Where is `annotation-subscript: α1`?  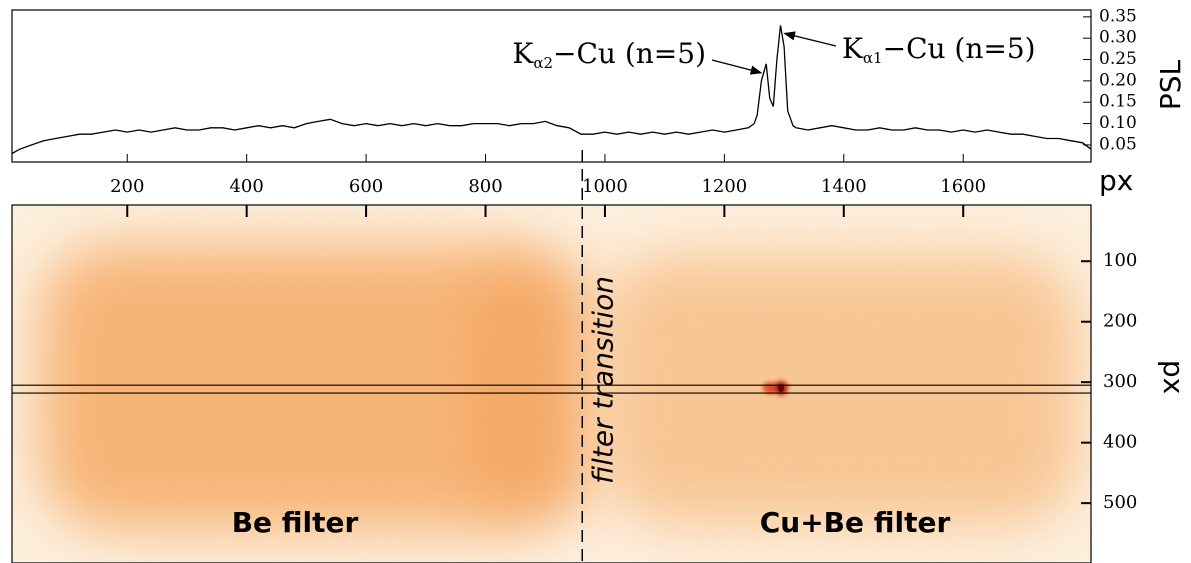
annotation-subscript: α1 is located at coordinates (873, 58).